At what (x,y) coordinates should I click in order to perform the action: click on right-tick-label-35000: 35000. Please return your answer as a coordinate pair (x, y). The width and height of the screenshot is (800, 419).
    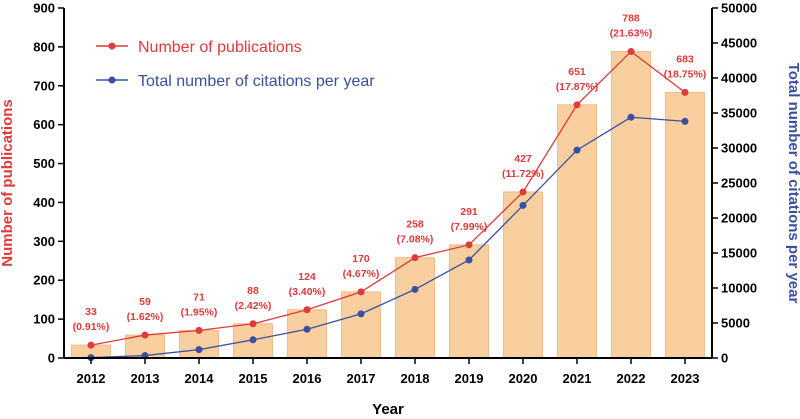
    Looking at the image, I should click on (739, 113).